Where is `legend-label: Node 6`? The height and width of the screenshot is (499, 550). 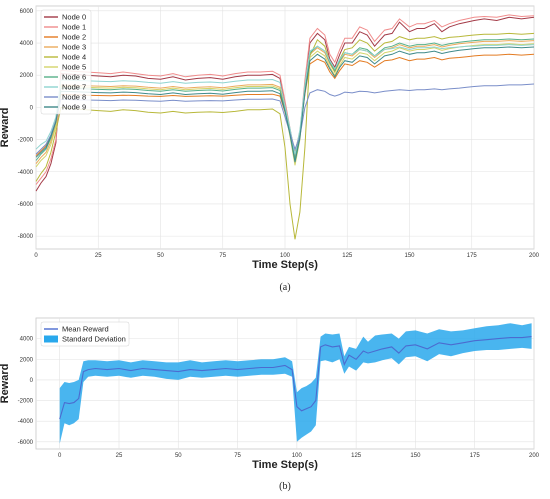 legend-label: Node 6 is located at coordinates (74, 77).